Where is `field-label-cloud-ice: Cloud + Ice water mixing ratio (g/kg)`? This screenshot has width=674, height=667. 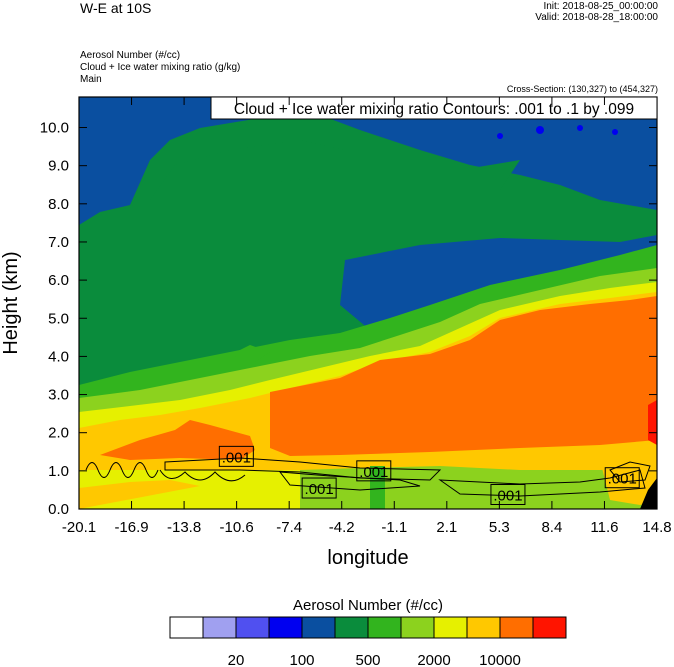 field-label-cloud-ice: Cloud + Ice water mixing ratio (g/kg) is located at coordinates (160, 67).